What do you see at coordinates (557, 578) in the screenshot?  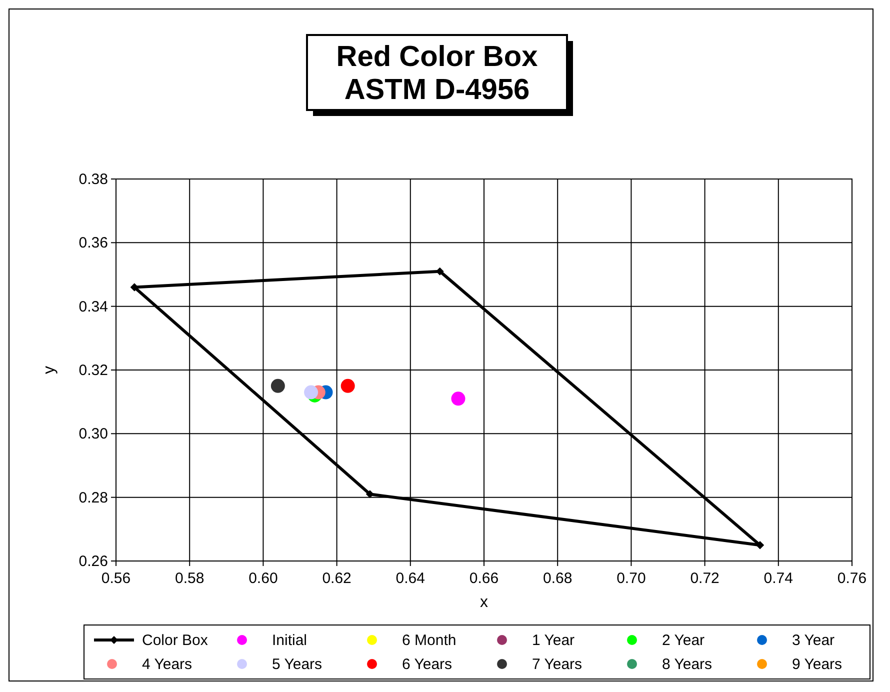 I see `x-tick-label: 0.68` at bounding box center [557, 578].